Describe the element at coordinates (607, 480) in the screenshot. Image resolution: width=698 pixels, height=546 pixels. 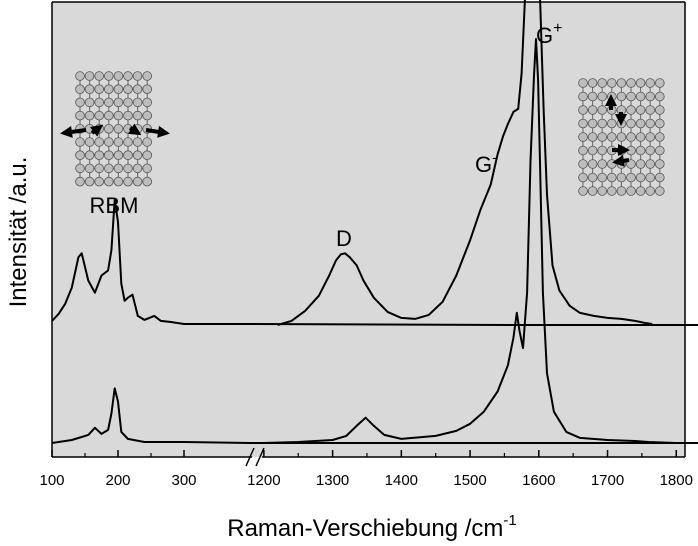
I see `x-tick-label-1700: 1700` at that location.